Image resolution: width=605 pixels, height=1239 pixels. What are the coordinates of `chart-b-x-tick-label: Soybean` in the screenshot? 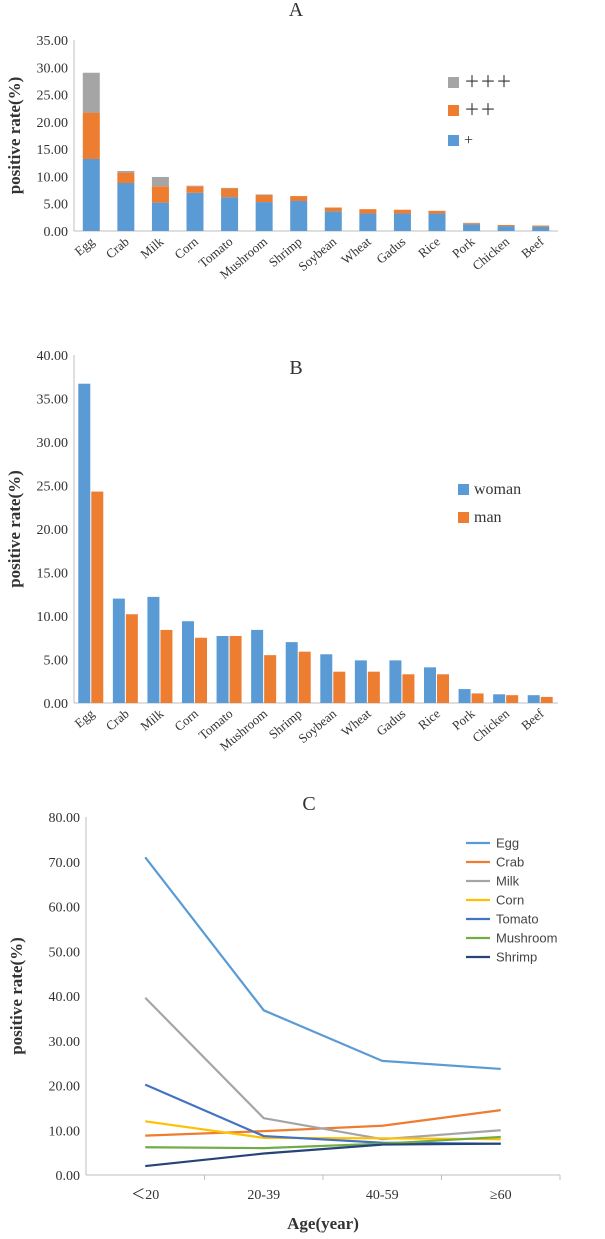 It's located at (317, 725).